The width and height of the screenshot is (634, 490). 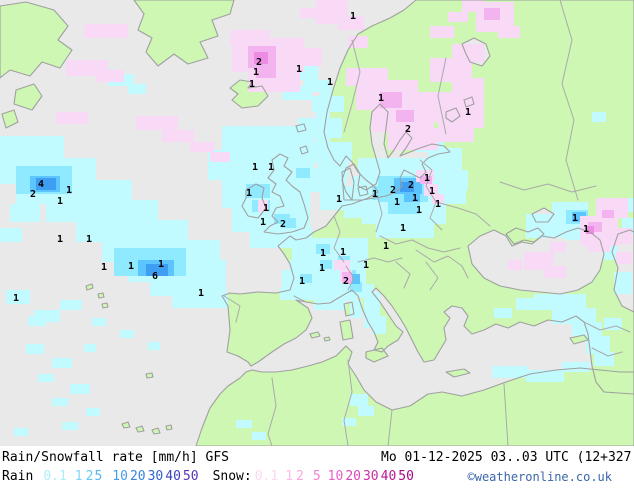 What do you see at coordinates (115, 457) in the screenshot?
I see `map-title: Rain/Snowfall rate [mm/h] GFS` at bounding box center [115, 457].